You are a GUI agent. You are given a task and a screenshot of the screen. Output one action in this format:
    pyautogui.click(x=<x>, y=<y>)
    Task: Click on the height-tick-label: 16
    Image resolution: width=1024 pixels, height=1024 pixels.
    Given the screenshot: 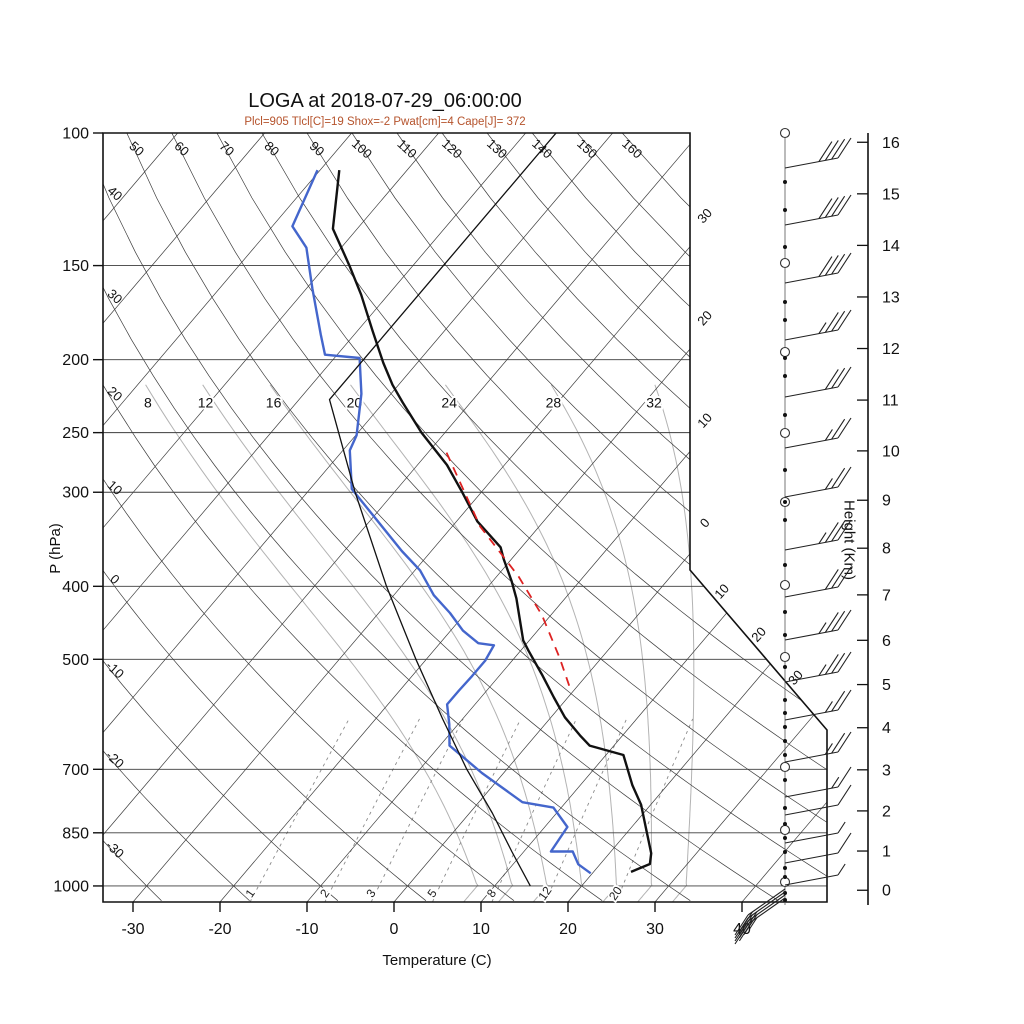 What is the action you would take?
    pyautogui.click(x=891, y=143)
    